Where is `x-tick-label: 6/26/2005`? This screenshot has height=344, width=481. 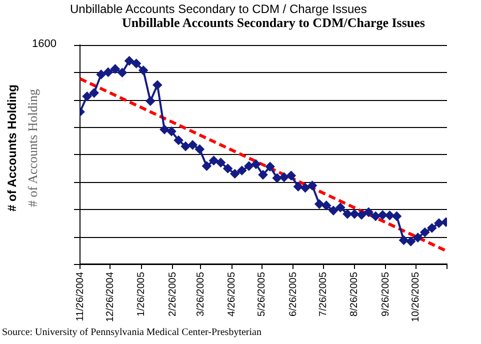
x-tick-label: 6/26/2005 is located at coordinates (293, 294).